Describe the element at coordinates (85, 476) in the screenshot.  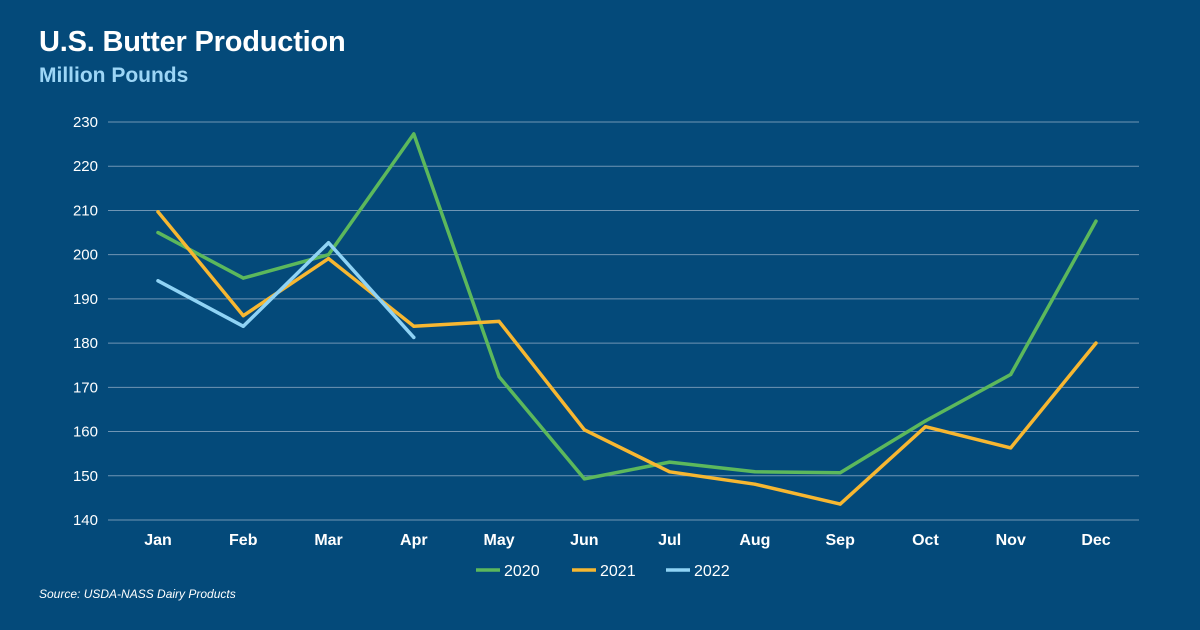
I see `y-tick-label: 150` at that location.